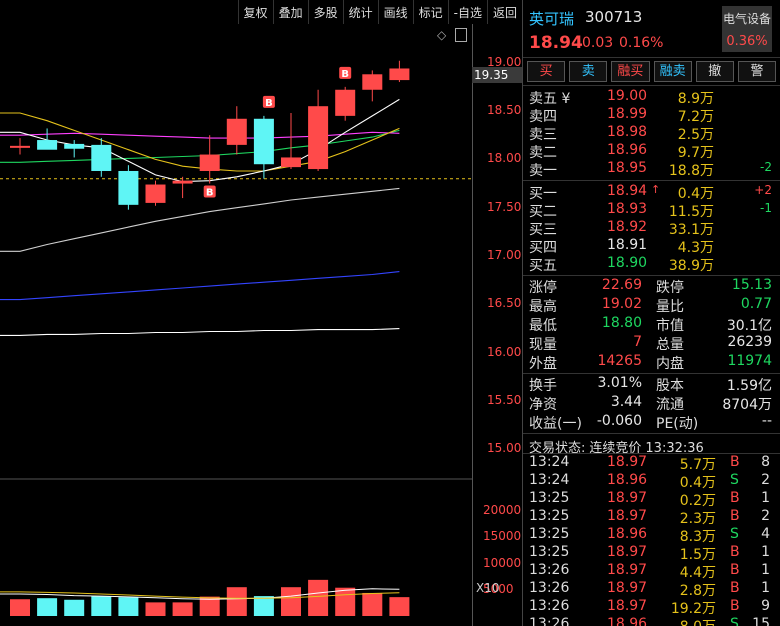  I want to click on tick-row: 13:25 18.97 2.3万 B 2, so click(651, 517).